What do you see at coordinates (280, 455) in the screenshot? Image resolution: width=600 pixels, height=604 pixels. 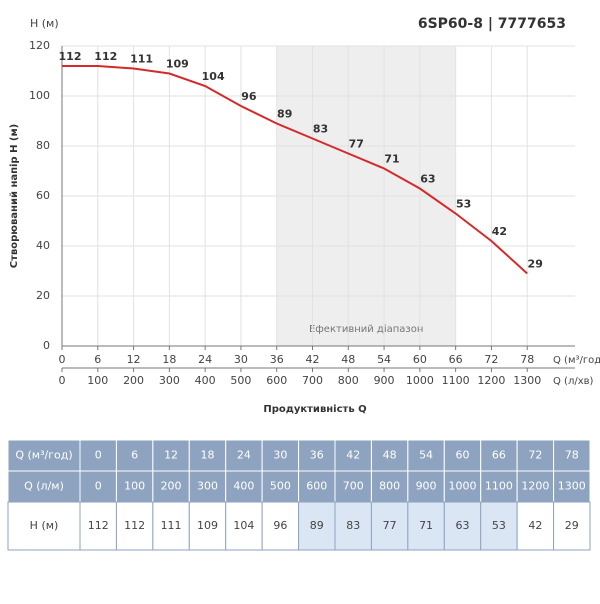 I see `table-cell-text: 30` at bounding box center [280, 455].